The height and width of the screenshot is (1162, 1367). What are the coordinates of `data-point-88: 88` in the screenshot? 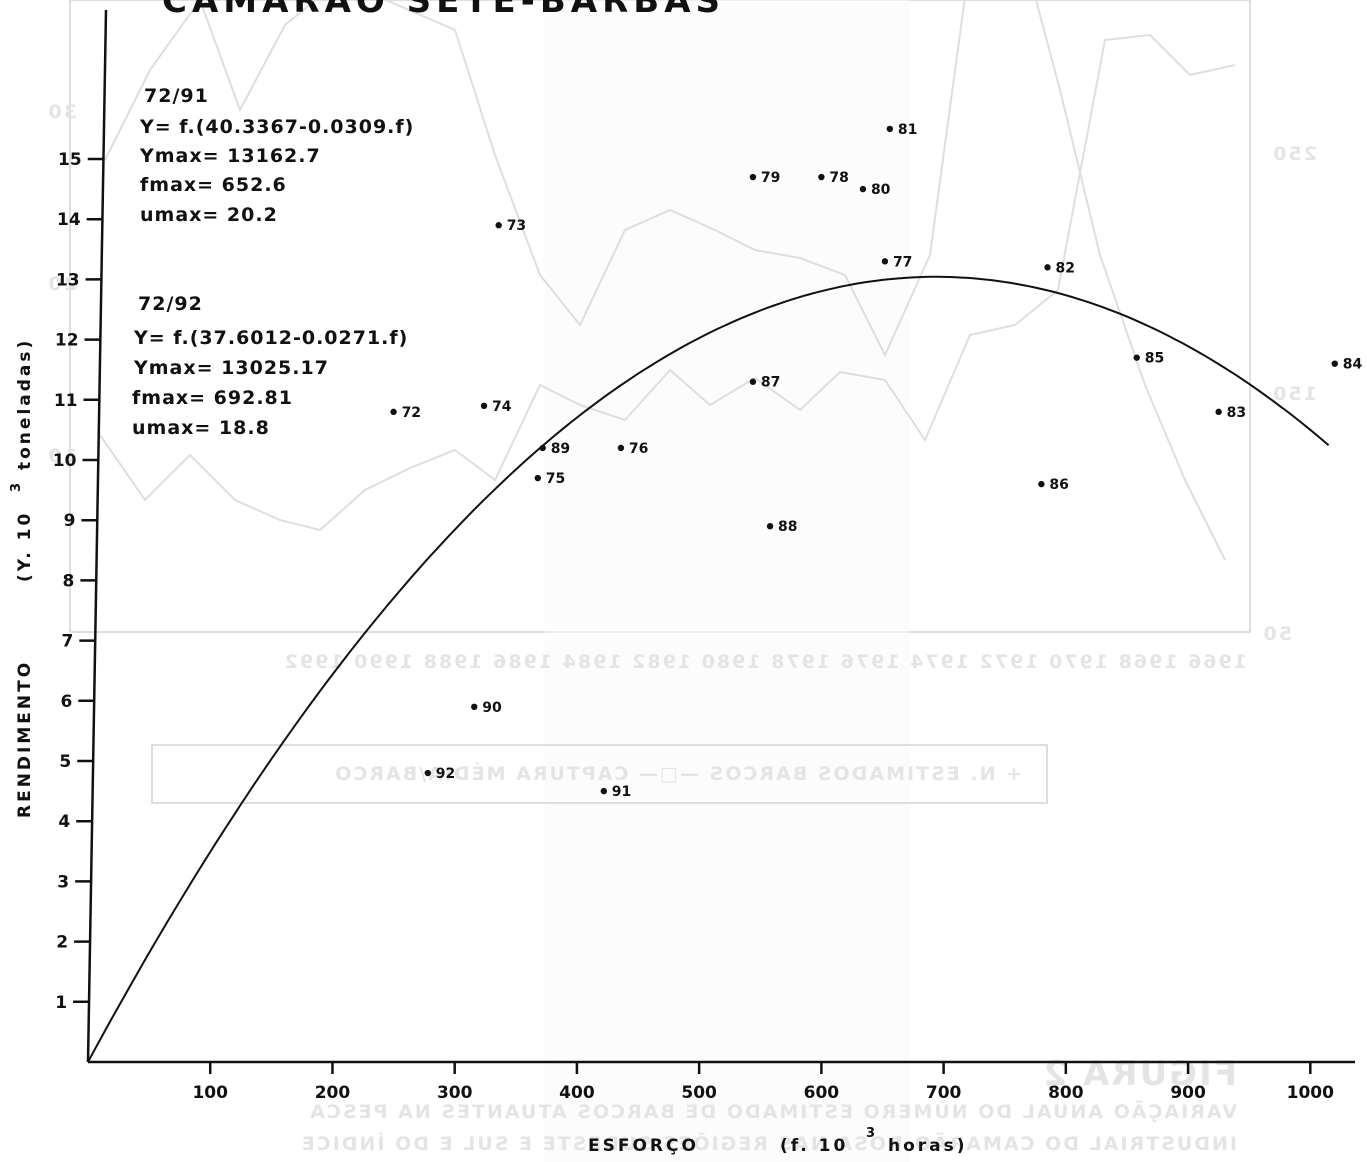 It's located at (782, 527).